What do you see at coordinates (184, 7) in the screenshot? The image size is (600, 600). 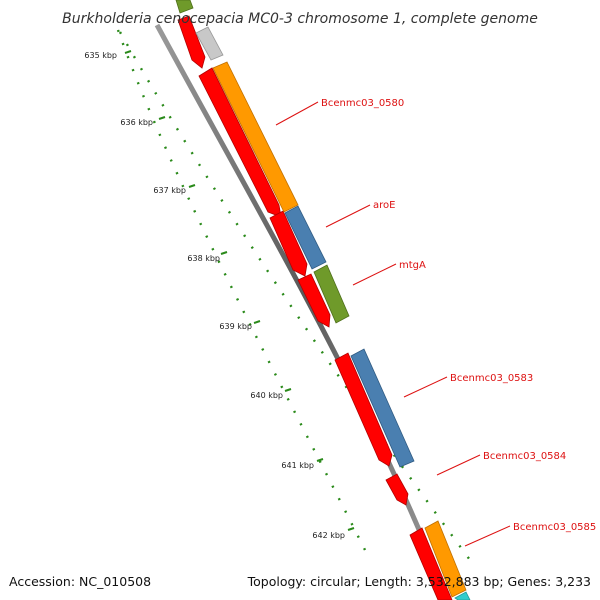 I see `forward-cds-green-top` at bounding box center [184, 7].